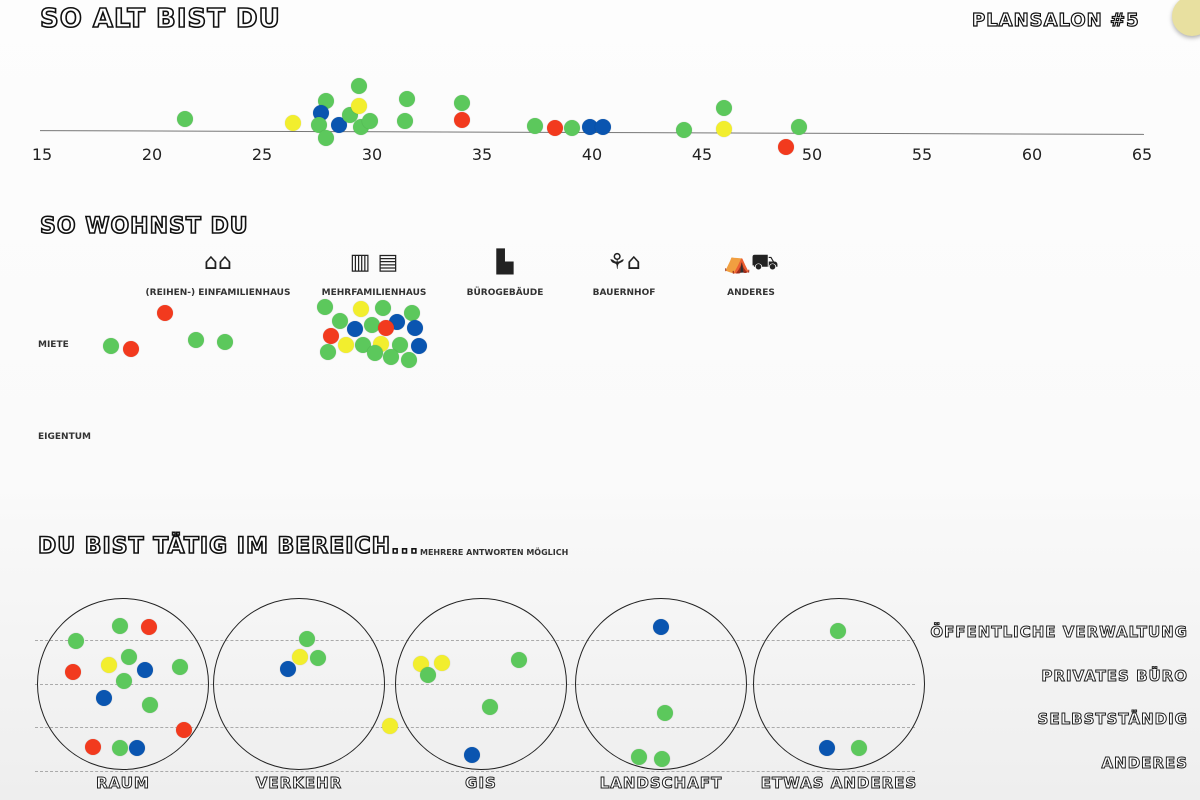 The image size is (1200, 800). I want to click on age-tick-label: 45, so click(702, 154).